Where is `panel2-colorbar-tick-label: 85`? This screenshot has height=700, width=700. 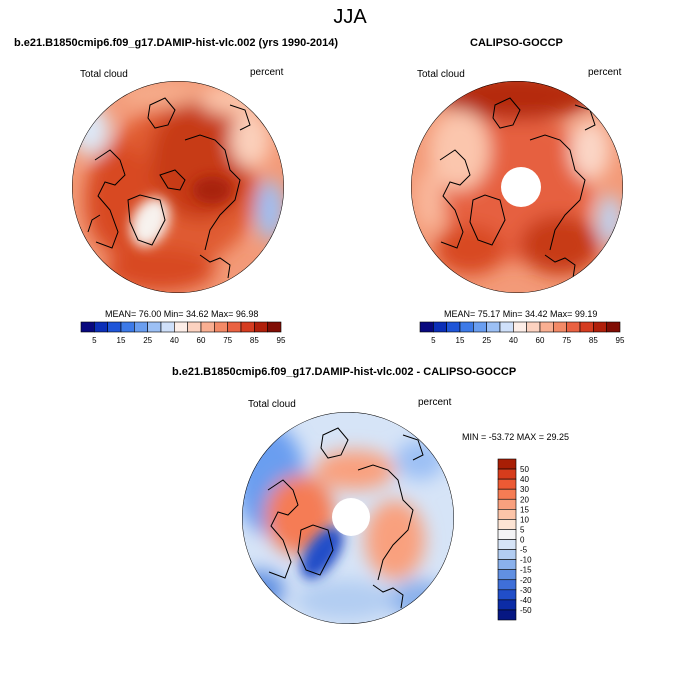
panel2-colorbar-tick-label: 85 is located at coordinates (593, 340).